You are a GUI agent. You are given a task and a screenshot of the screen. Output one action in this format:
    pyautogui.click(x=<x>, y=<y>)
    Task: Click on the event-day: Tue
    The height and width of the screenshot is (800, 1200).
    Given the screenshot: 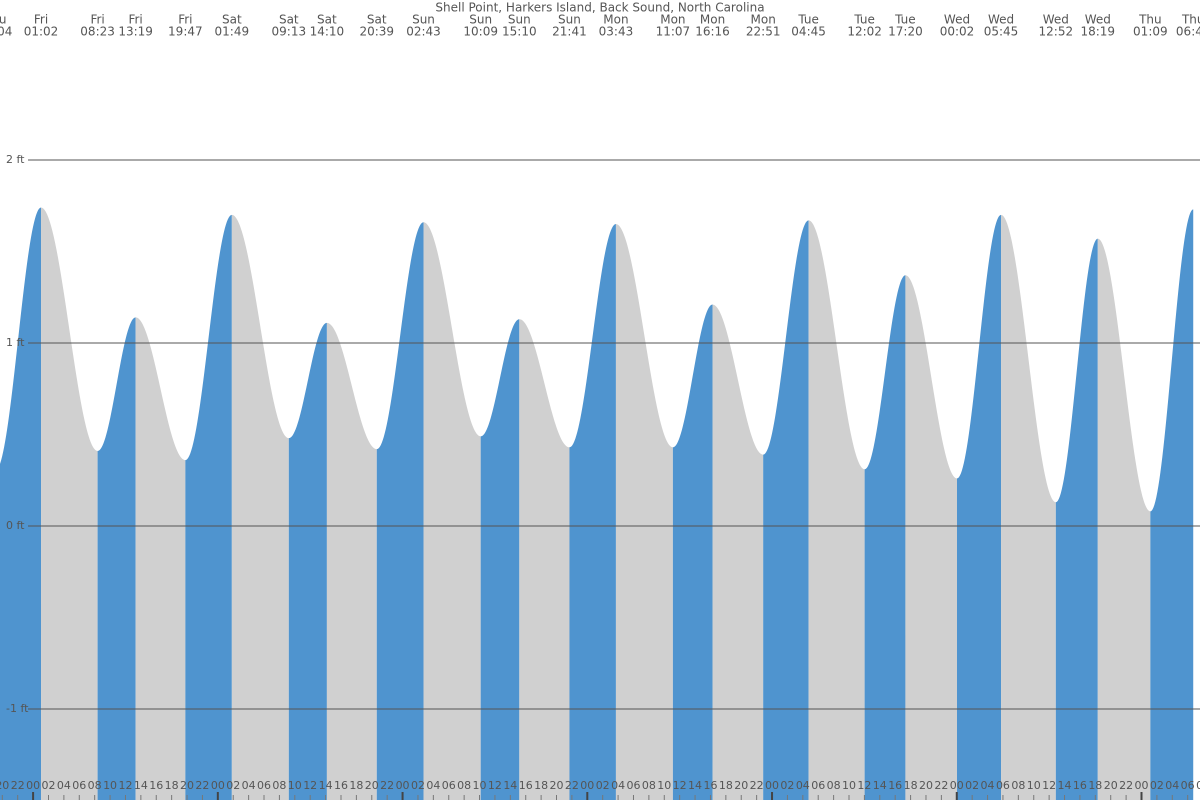 What is the action you would take?
    pyautogui.click(x=864, y=20)
    